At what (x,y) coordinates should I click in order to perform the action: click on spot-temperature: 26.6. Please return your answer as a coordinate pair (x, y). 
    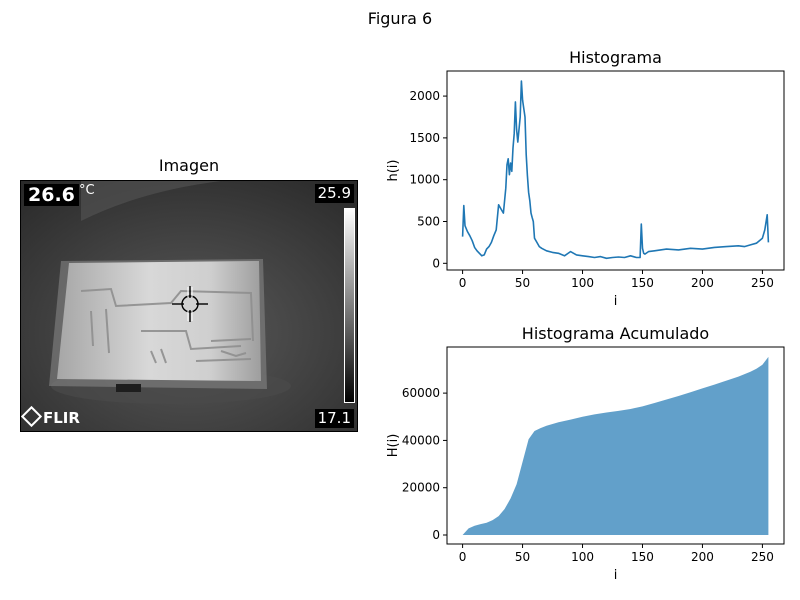
    Looking at the image, I should click on (51, 195).